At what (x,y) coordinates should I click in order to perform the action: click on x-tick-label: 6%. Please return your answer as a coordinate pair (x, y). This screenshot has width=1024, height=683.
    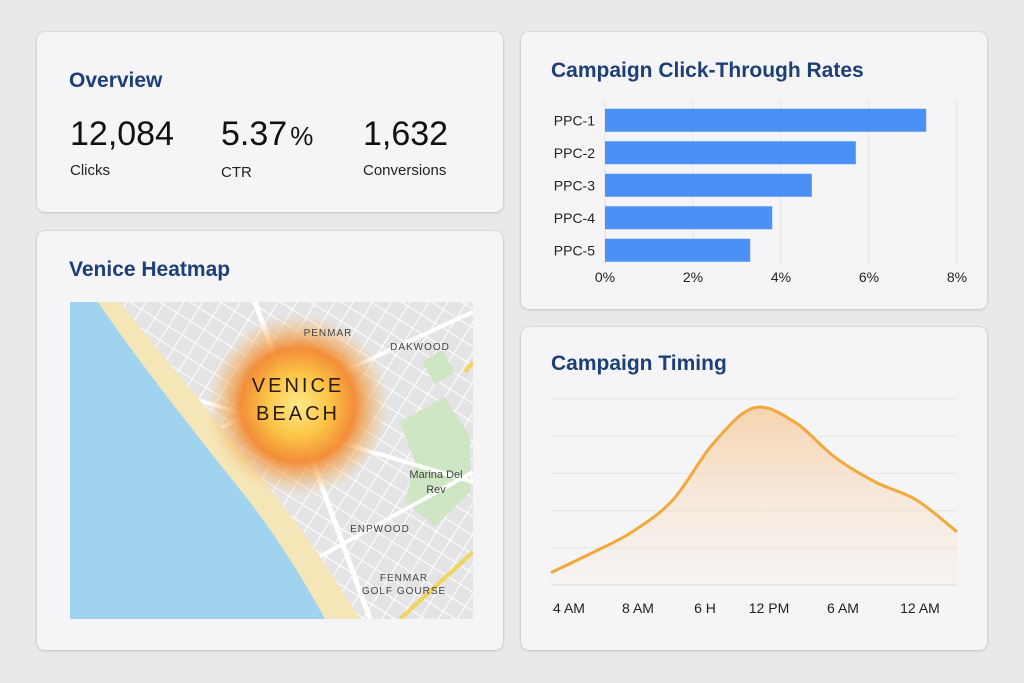
    Looking at the image, I should click on (869, 277).